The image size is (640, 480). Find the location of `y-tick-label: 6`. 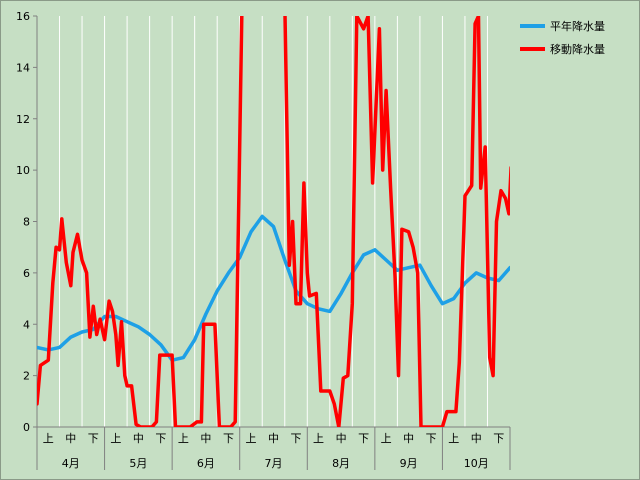

y-tick-label: 6 is located at coordinates (26, 273).